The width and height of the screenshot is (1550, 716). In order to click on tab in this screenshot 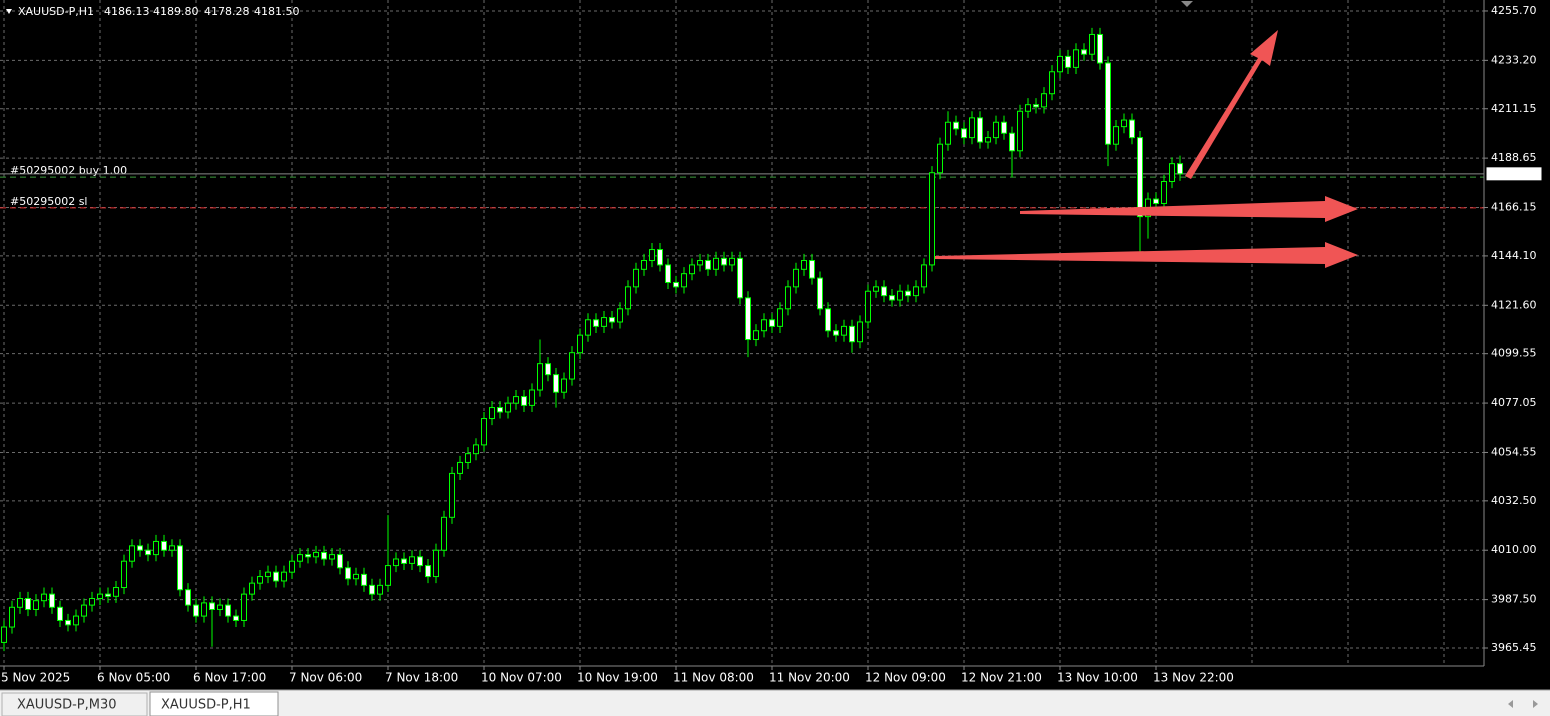, I will do `click(74, 704)`.